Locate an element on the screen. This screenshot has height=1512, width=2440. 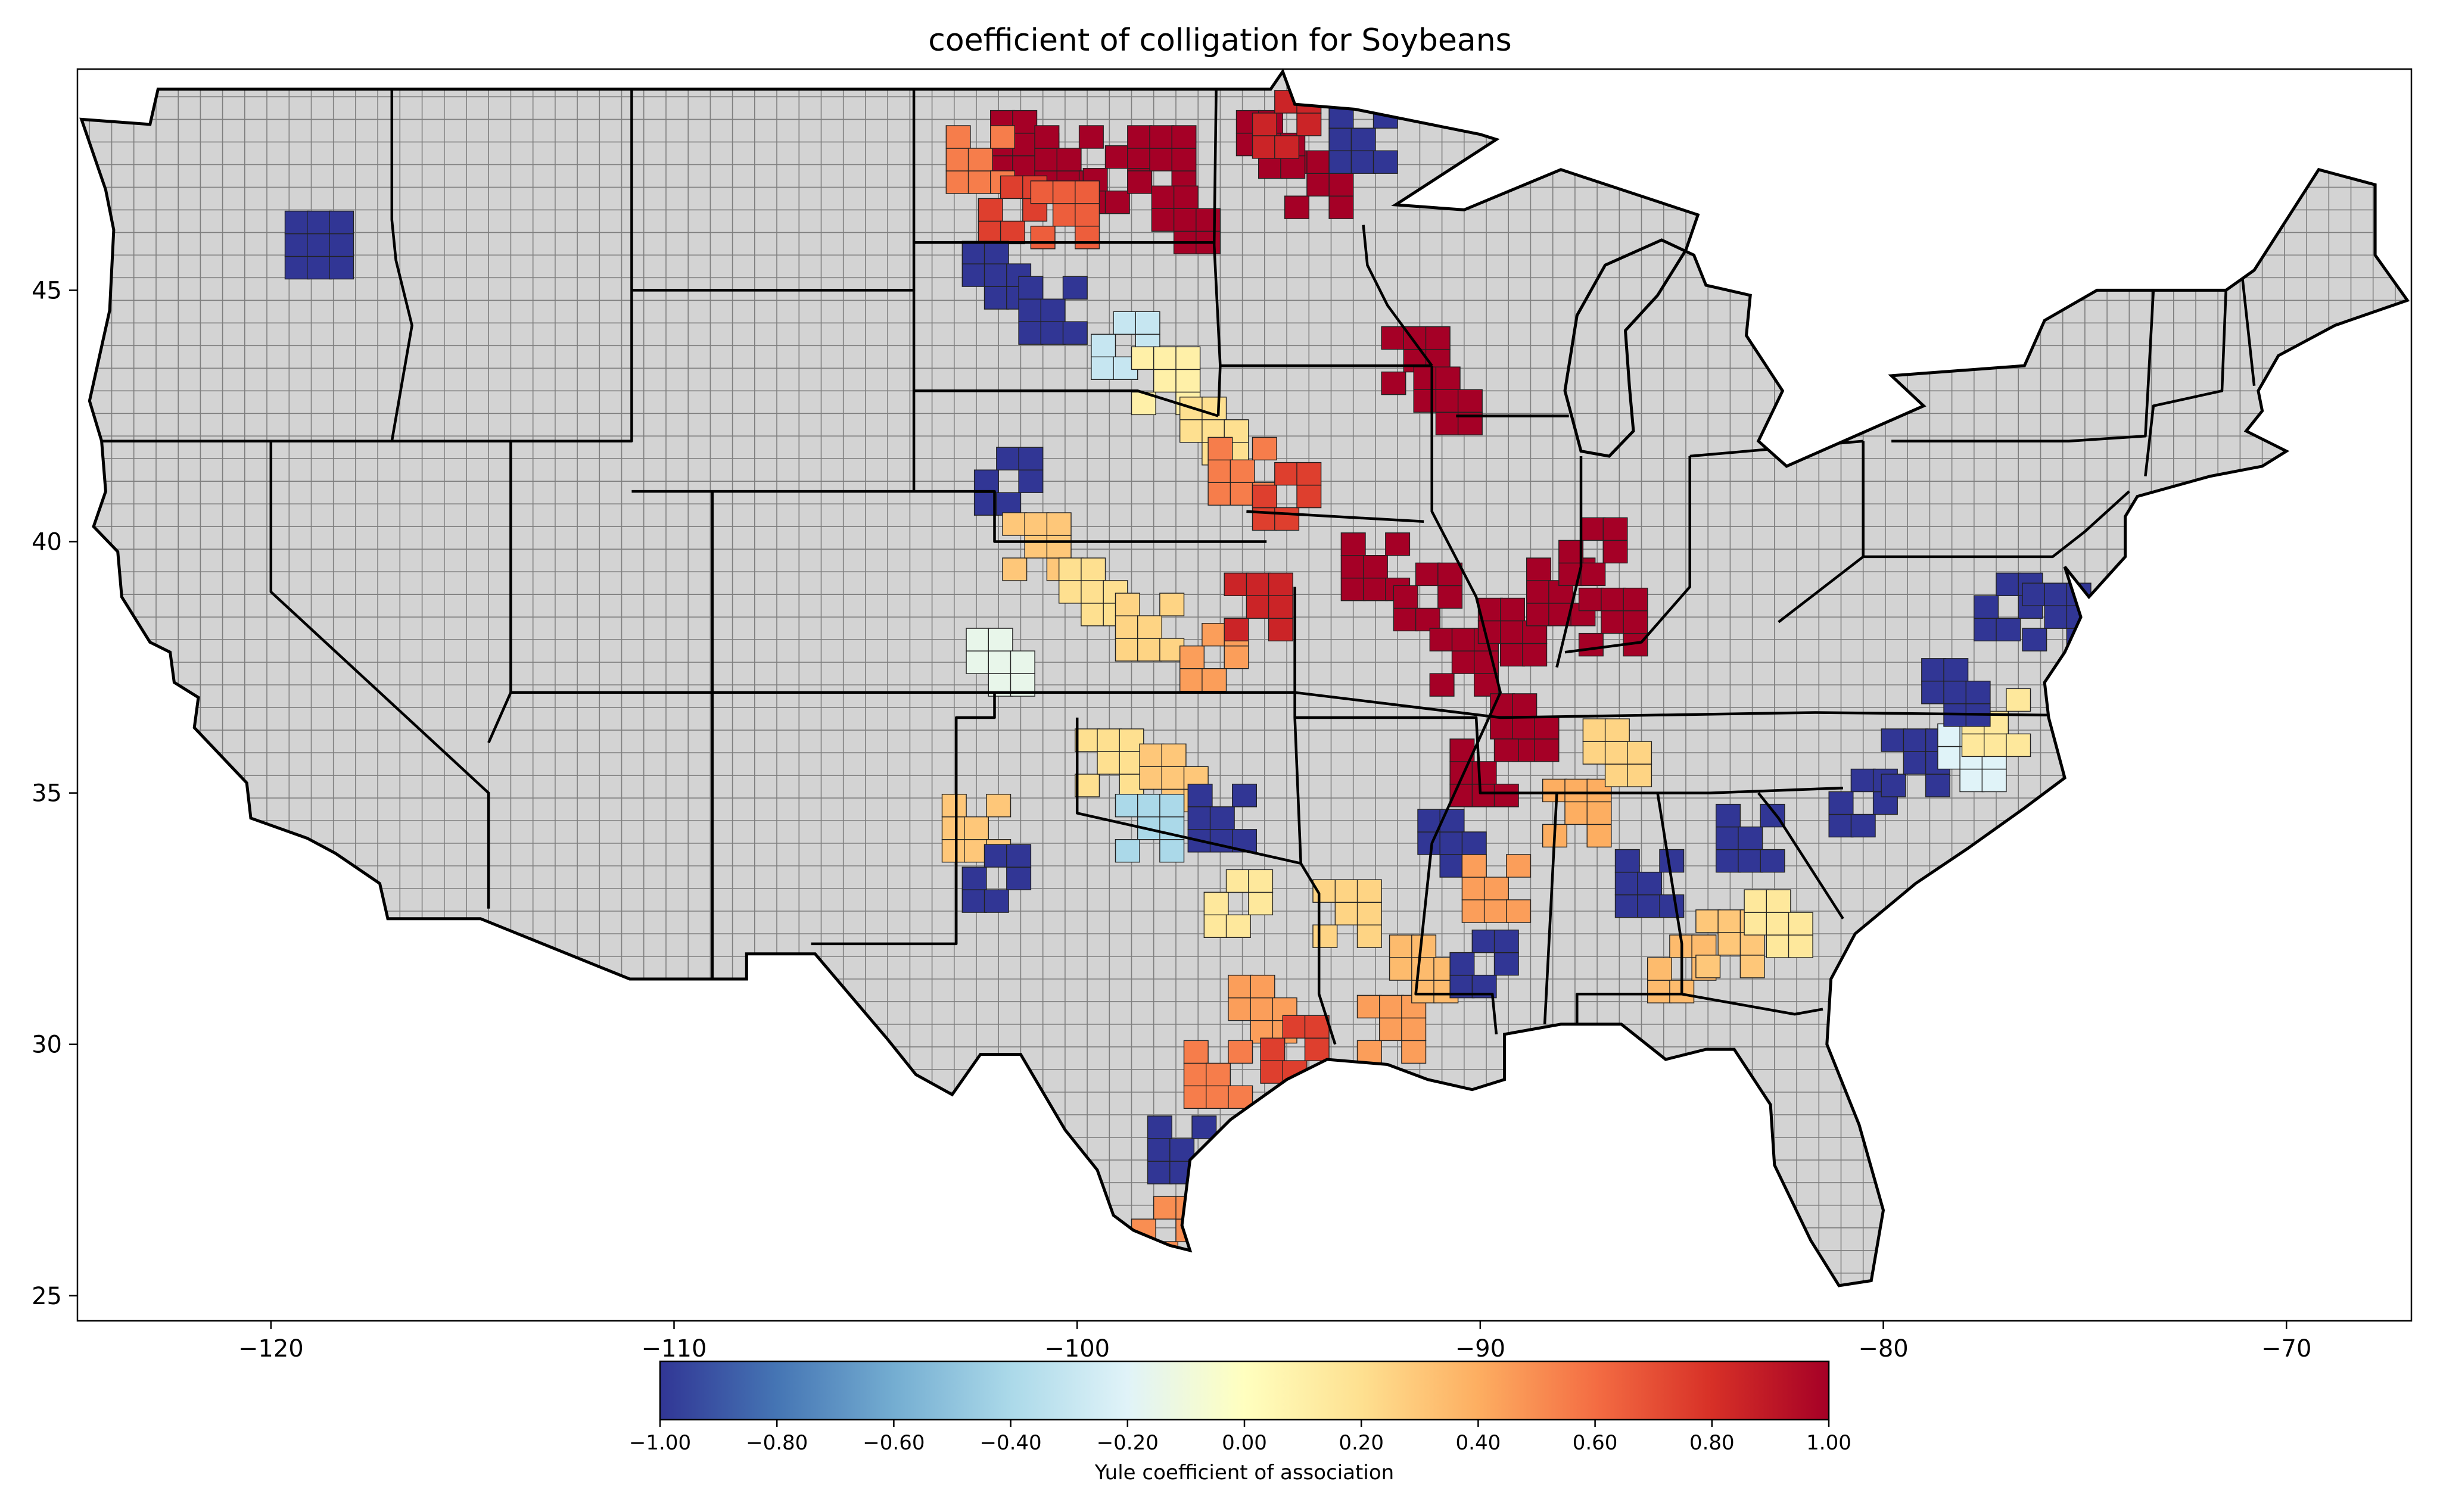
colorbar-tick-label: −0.80 is located at coordinates (777, 1443).